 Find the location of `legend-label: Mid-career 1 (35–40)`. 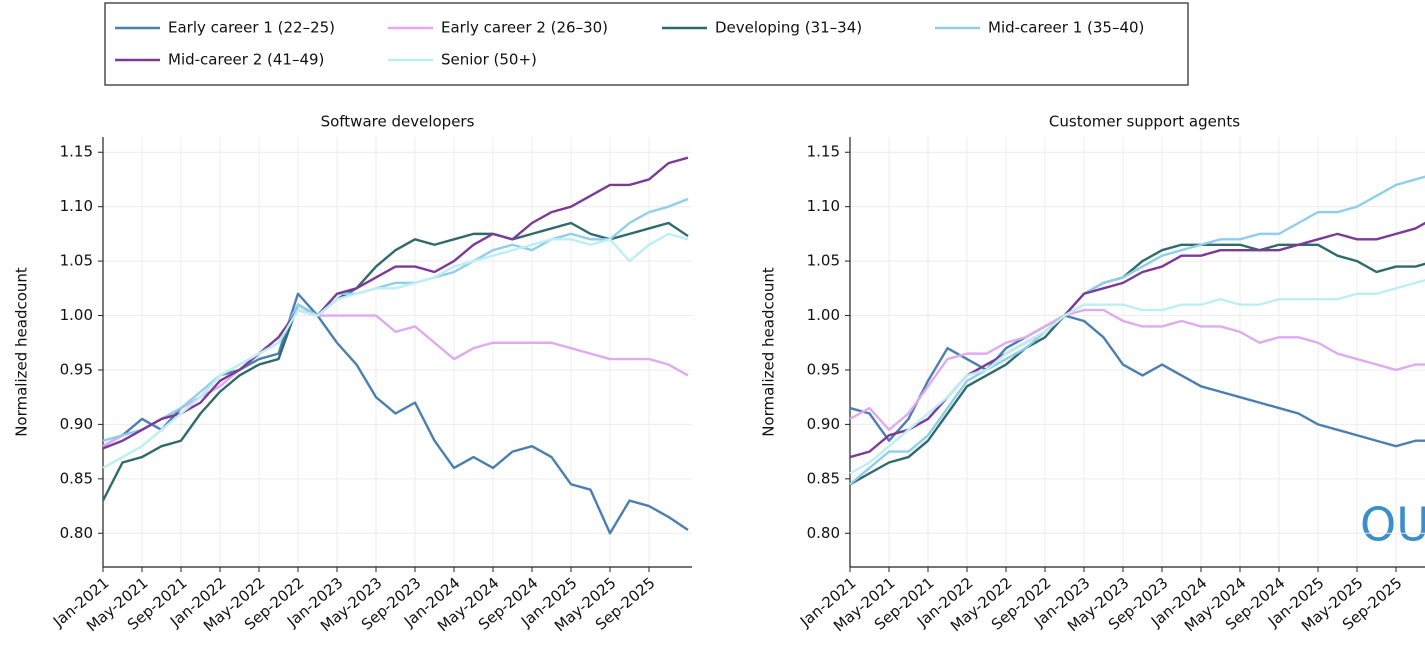

legend-label: Mid-career 1 (35–40) is located at coordinates (1066, 28).